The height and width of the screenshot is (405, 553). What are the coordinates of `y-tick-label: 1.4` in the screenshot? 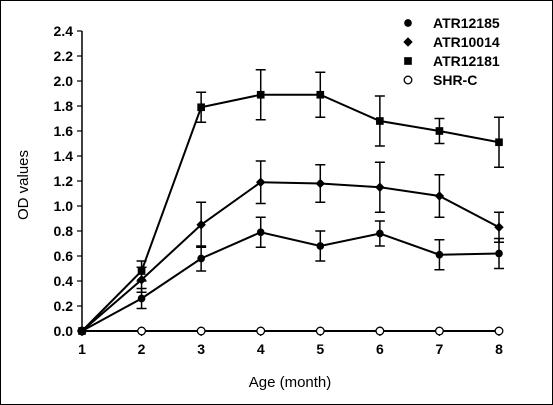 It's located at (64, 156).